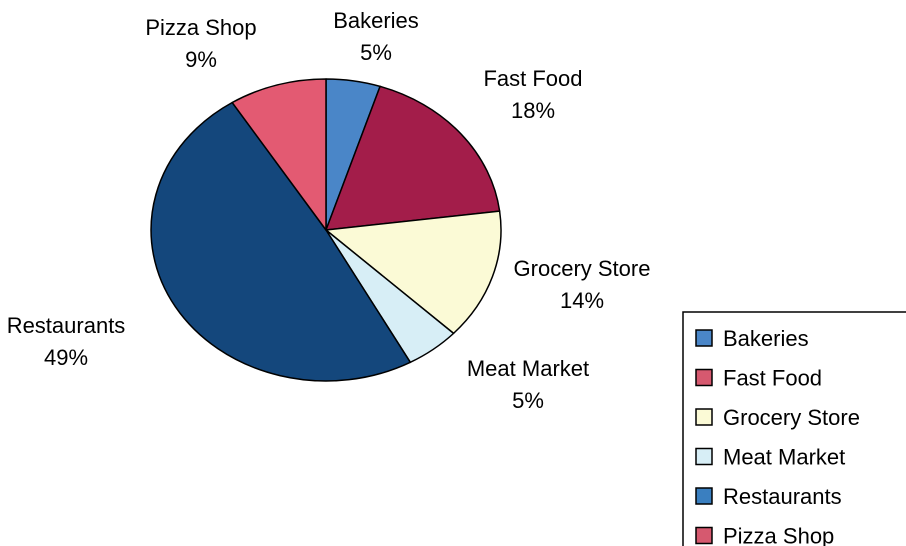 Image resolution: width=906 pixels, height=546 pixels. What do you see at coordinates (533, 110) in the screenshot?
I see `slice-label-percent: 18%` at bounding box center [533, 110].